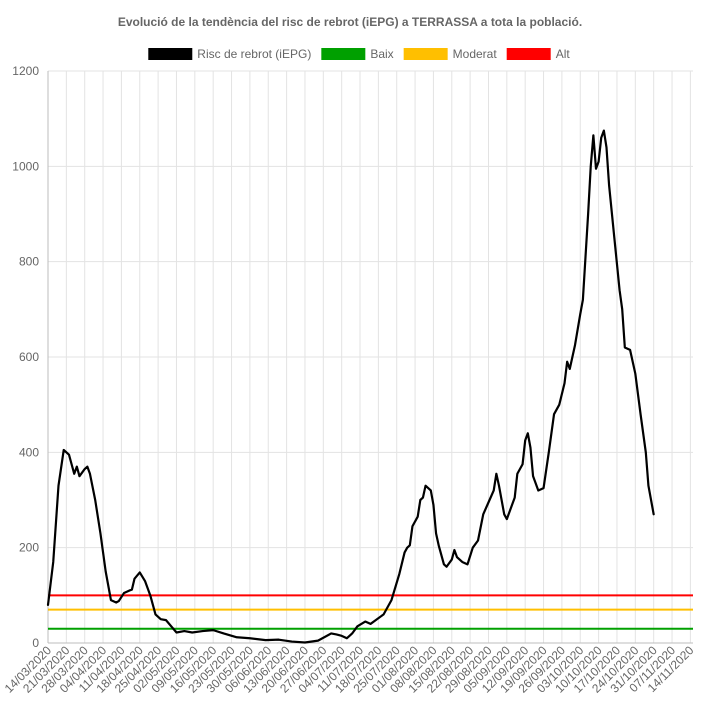 The width and height of the screenshot is (718, 725). I want to click on legend-item-baix: Baix, so click(357, 54).